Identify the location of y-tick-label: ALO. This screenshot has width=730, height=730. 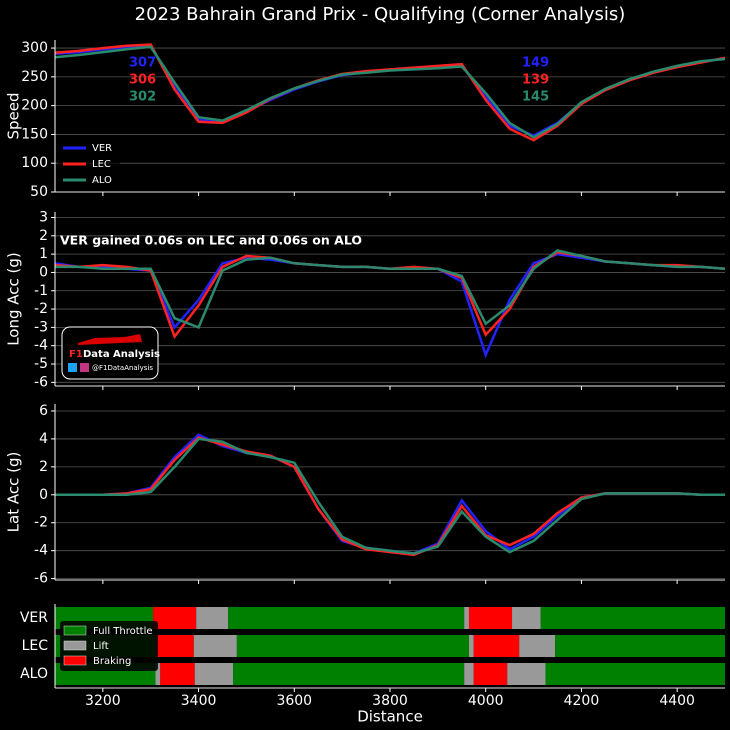
(34, 674).